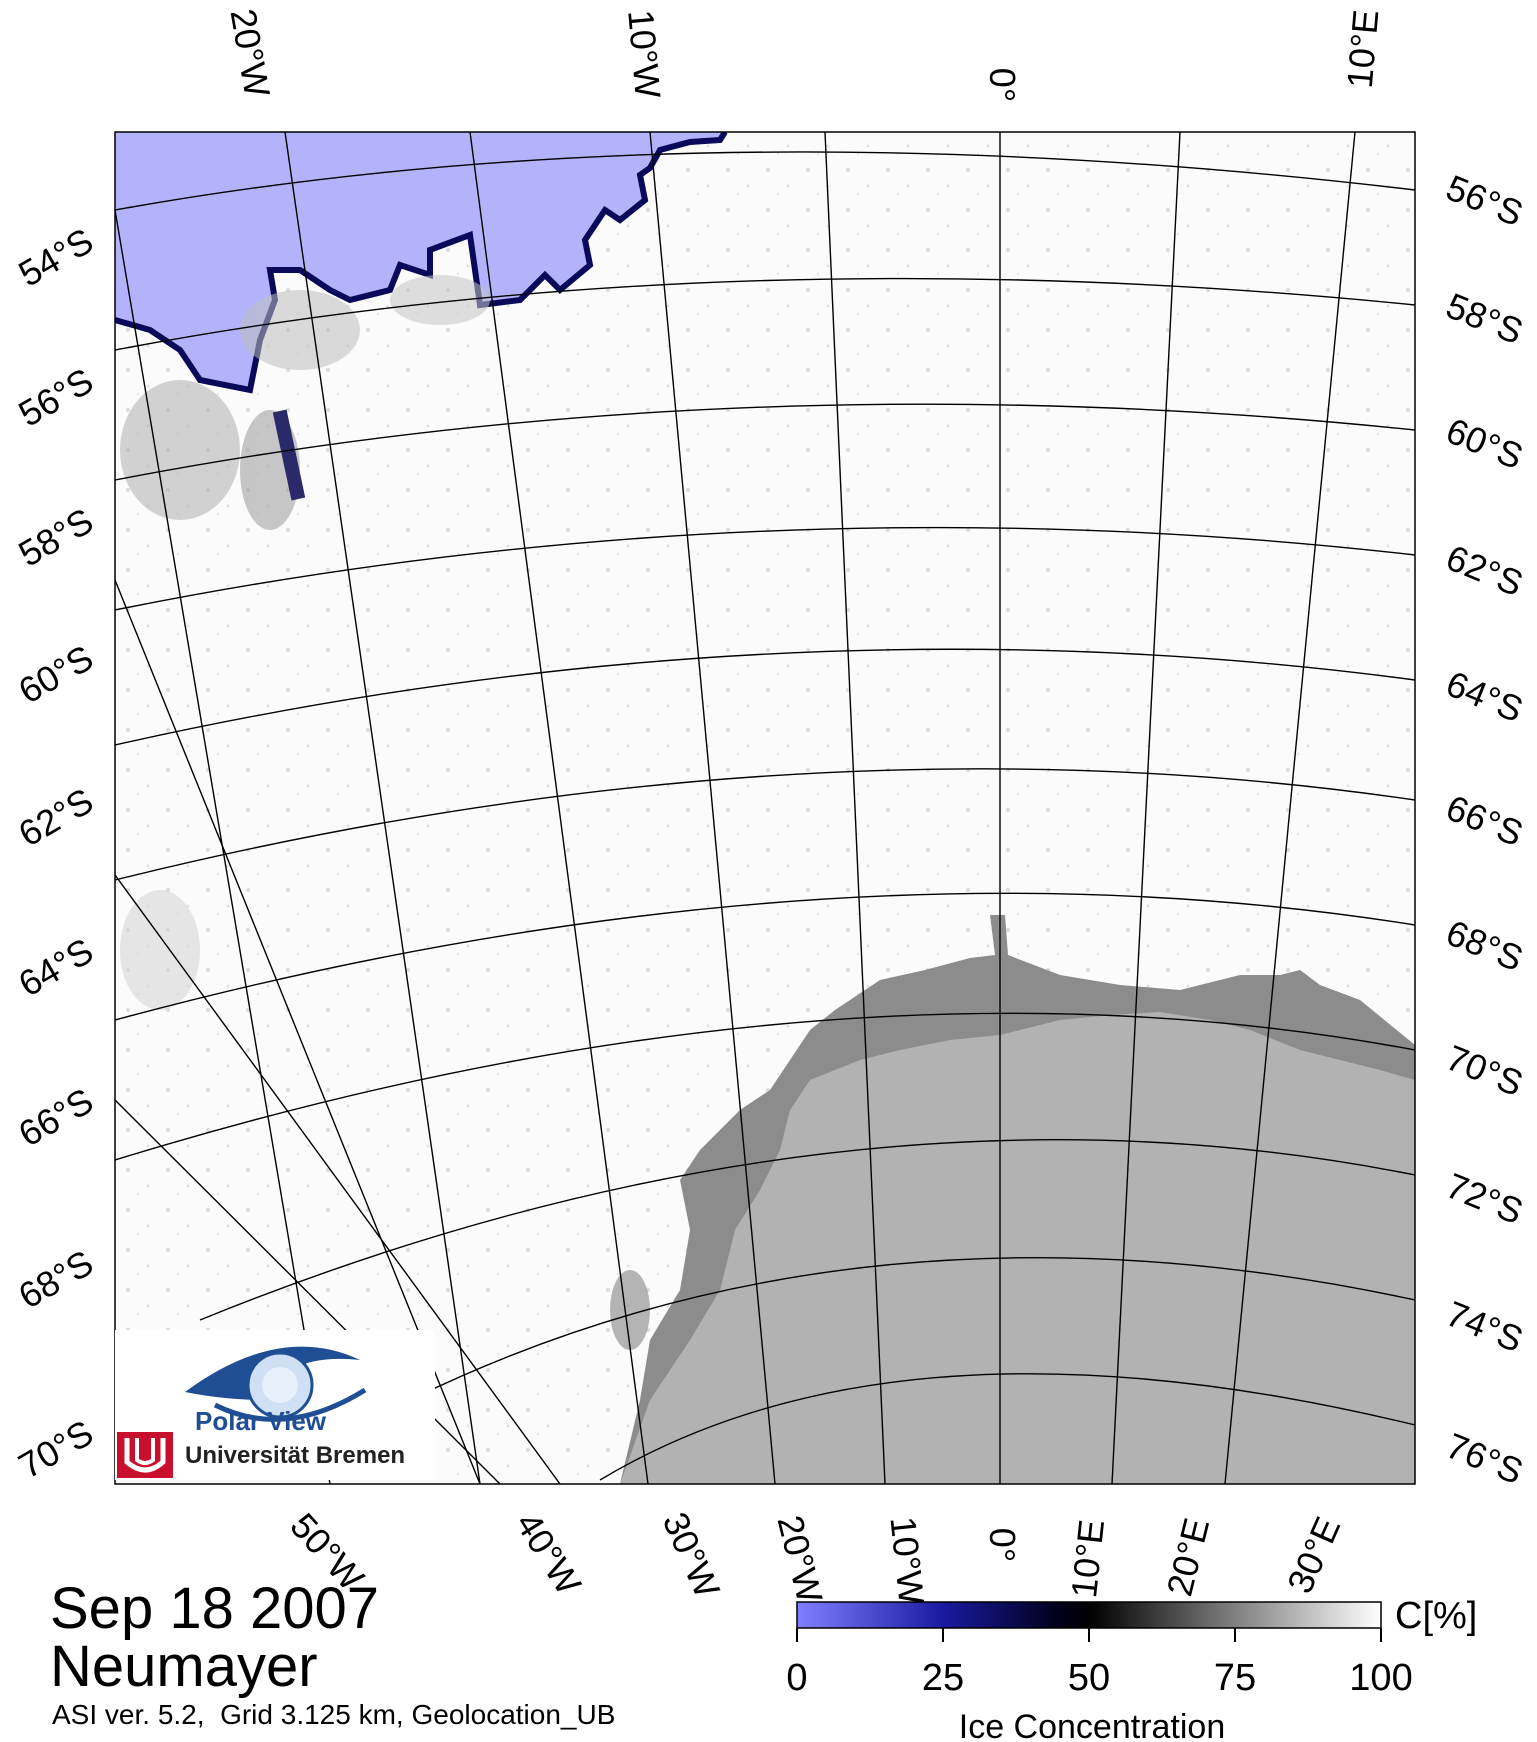 The width and height of the screenshot is (1537, 1742). What do you see at coordinates (800, 1559) in the screenshot?
I see `lon-bottom-20w: 20°W` at bounding box center [800, 1559].